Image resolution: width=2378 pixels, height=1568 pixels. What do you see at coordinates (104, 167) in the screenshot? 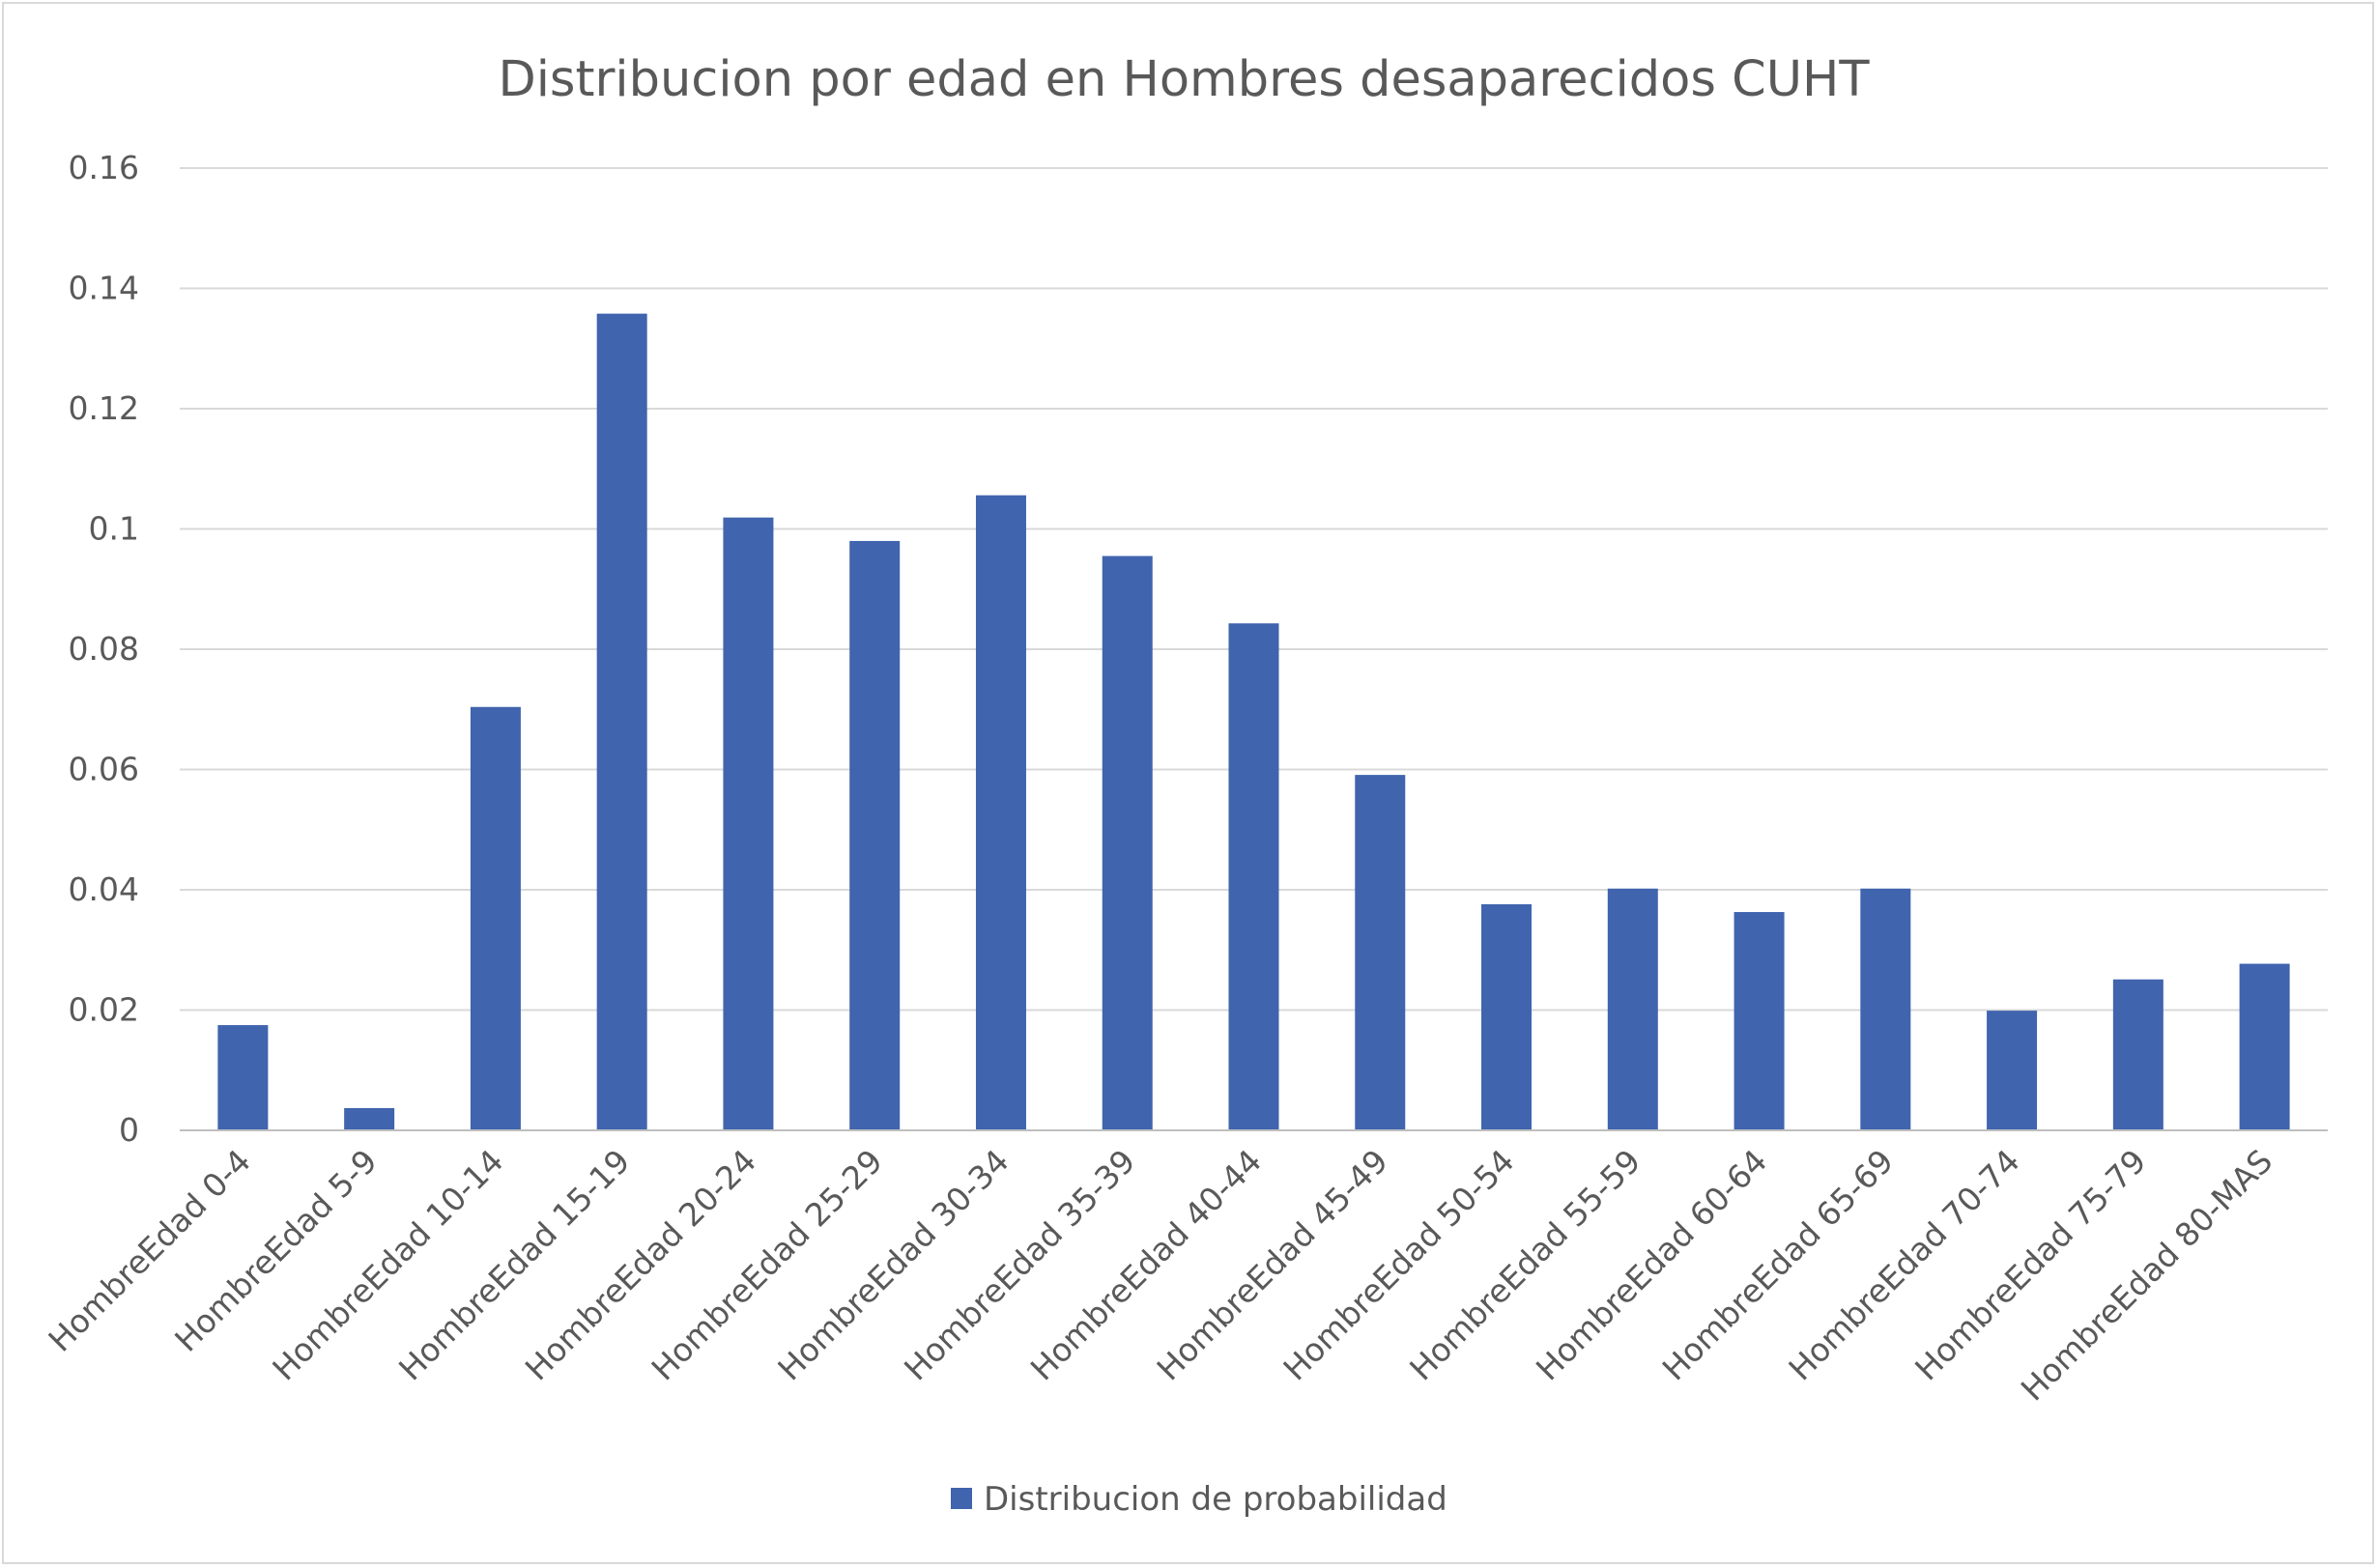
I see `y-tick-label: 0.16` at bounding box center [104, 167].